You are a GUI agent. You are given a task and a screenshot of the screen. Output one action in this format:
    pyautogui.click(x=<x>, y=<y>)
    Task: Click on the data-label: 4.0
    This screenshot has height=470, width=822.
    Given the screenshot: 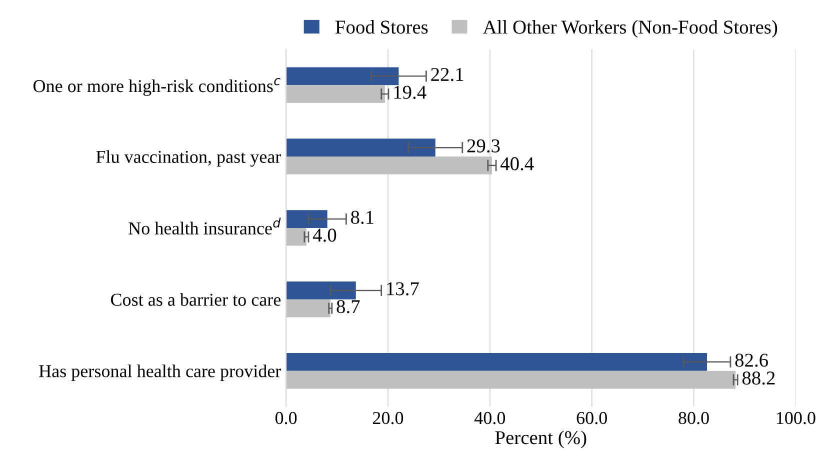 What is the action you would take?
    pyautogui.click(x=324, y=235)
    